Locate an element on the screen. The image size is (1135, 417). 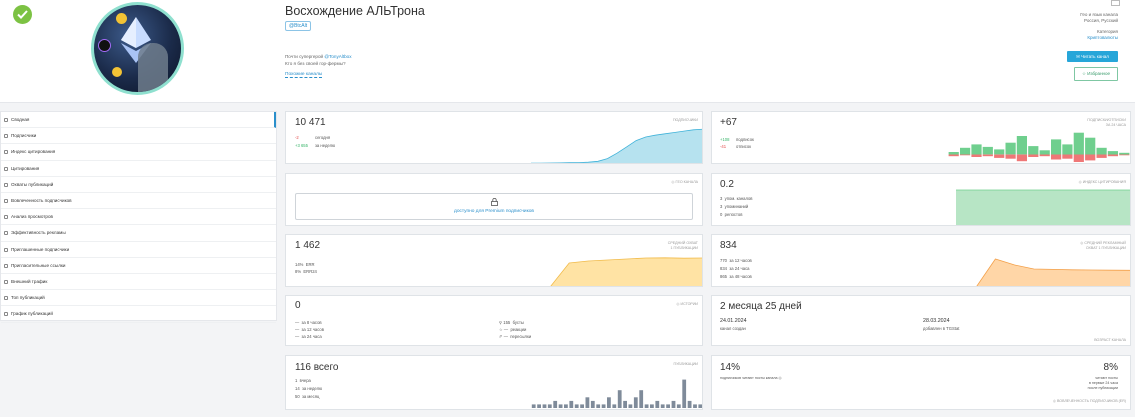
sidebar-item: Охваты публикаций is located at coordinates (138, 185).